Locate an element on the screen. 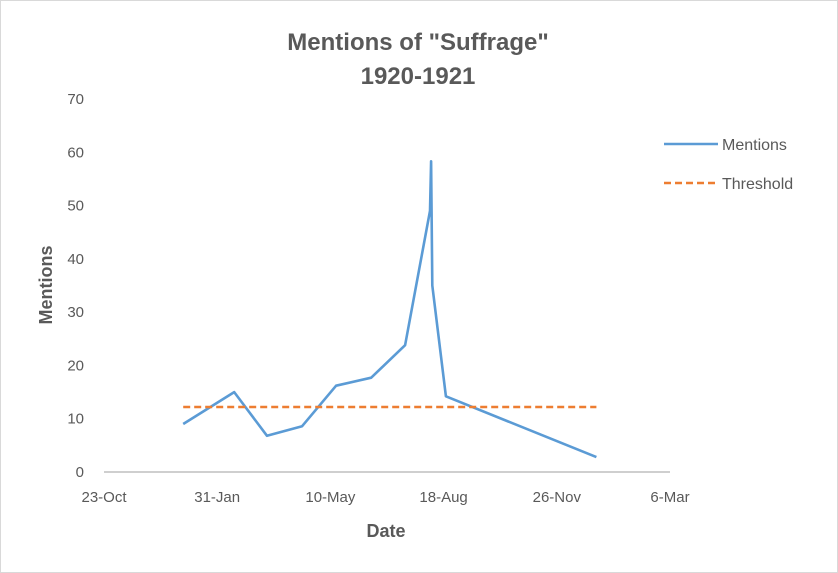 This screenshot has width=838, height=573. y-axis-tick-labels: 0 10 20 30 40 50 60 70 is located at coordinates (75, 286).